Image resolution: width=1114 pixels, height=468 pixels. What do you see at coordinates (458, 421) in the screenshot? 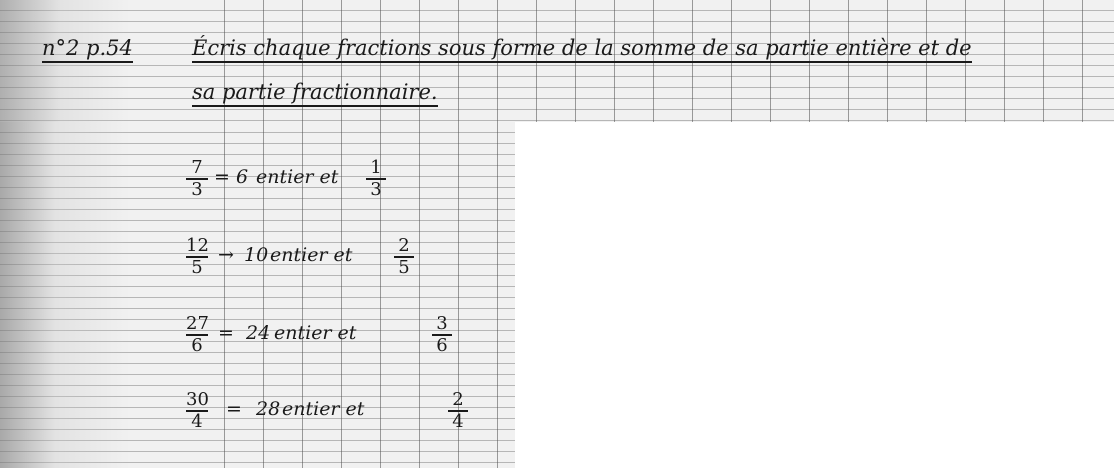
I see `fractional-denominator: 4` at bounding box center [458, 421].